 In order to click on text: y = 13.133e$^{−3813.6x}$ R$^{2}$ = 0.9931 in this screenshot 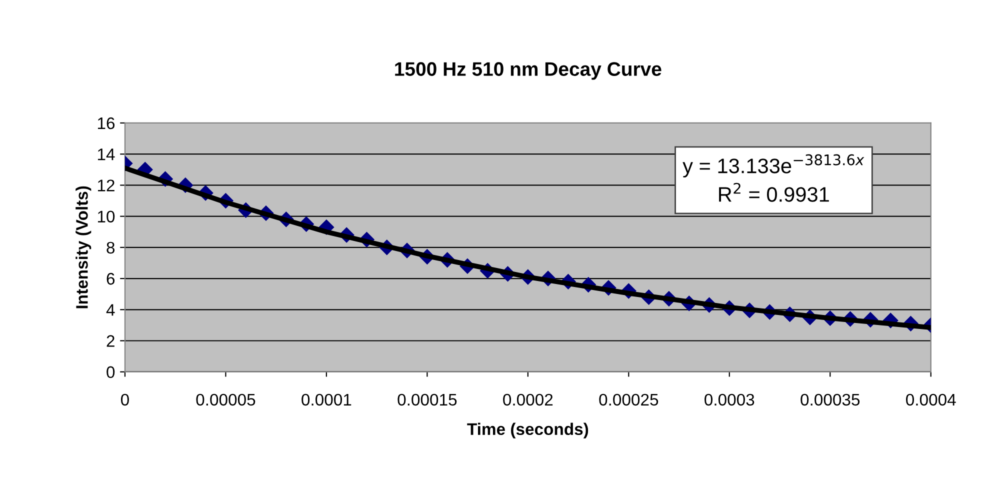, I will do `click(773, 178)`.